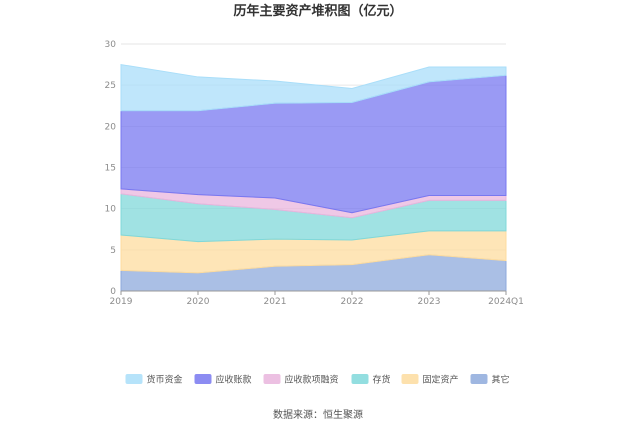  Describe the element at coordinates (111, 127) in the screenshot. I see `y-tick-label: 20` at that location.